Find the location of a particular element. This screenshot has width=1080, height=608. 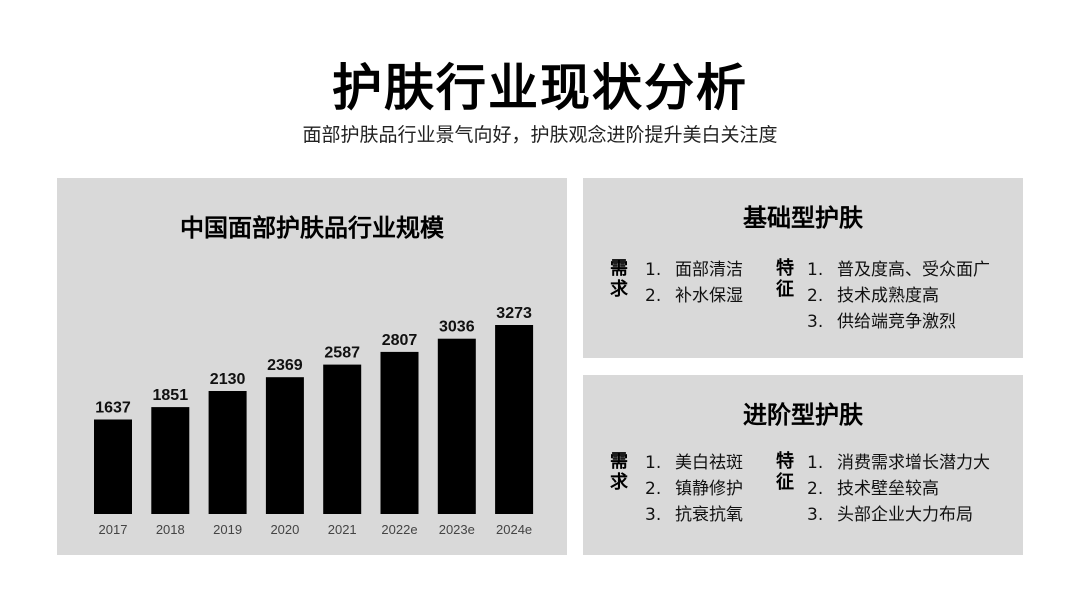

data-label: 1637 is located at coordinates (113, 408).